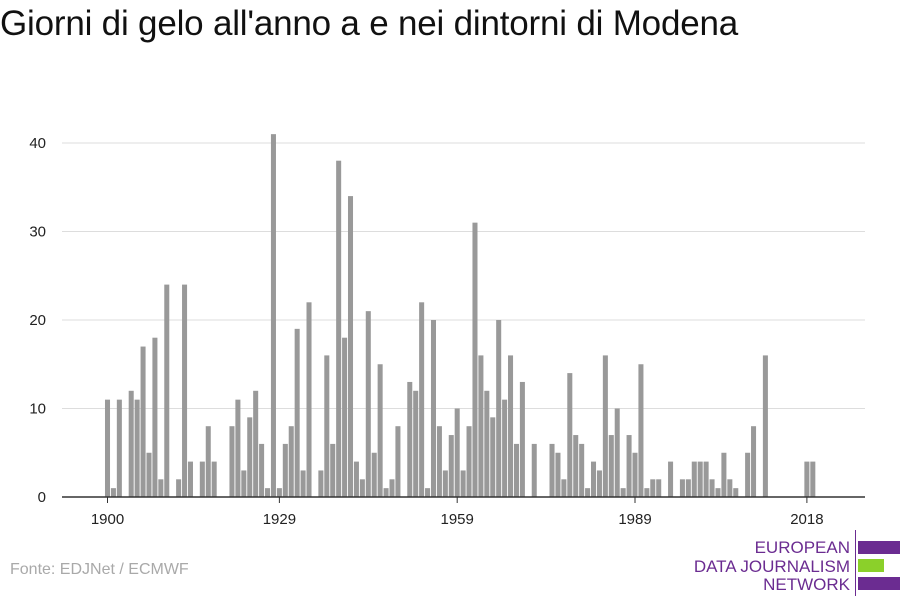  Describe the element at coordinates (493, 457) in the screenshot. I see `bar-1965` at that location.